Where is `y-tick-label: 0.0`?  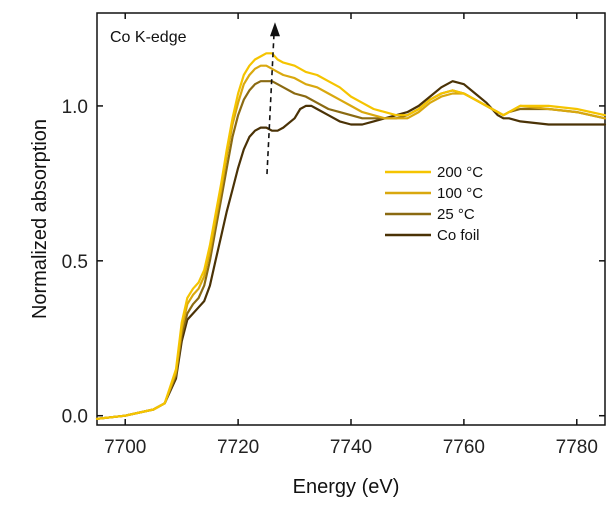
y-tick-label: 0.0 is located at coordinates (75, 417).